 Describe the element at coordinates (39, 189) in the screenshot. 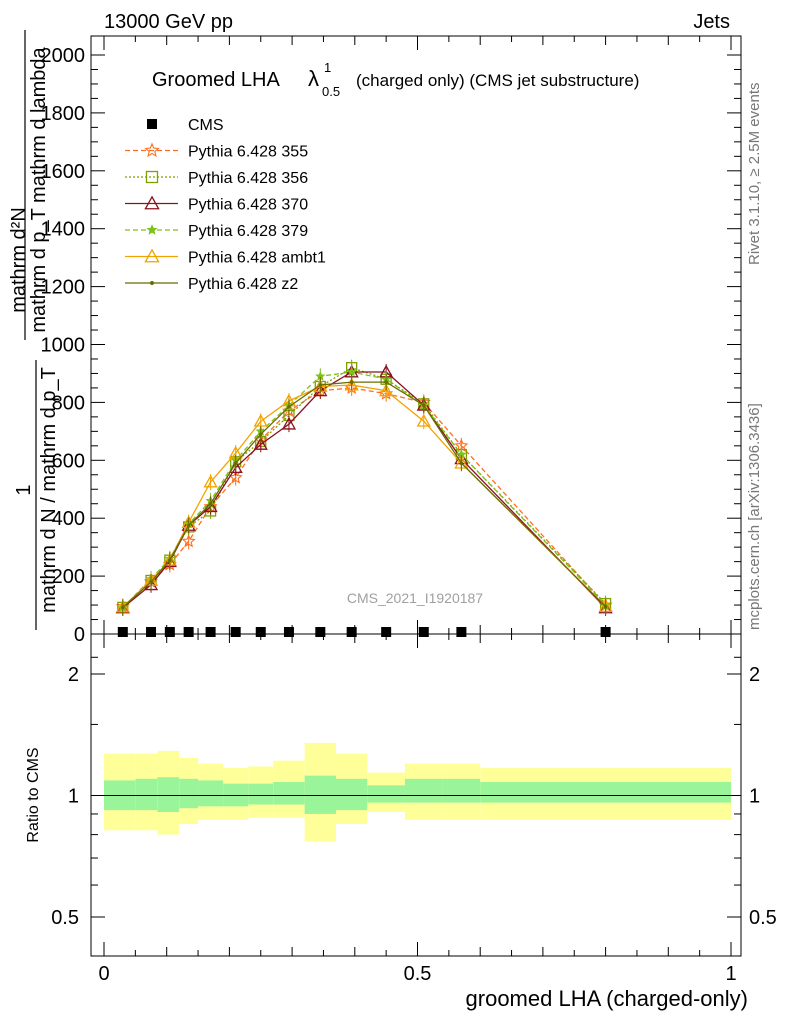

I see `ylabel-line2: mathrm d p_T mathrm d lambda` at that location.